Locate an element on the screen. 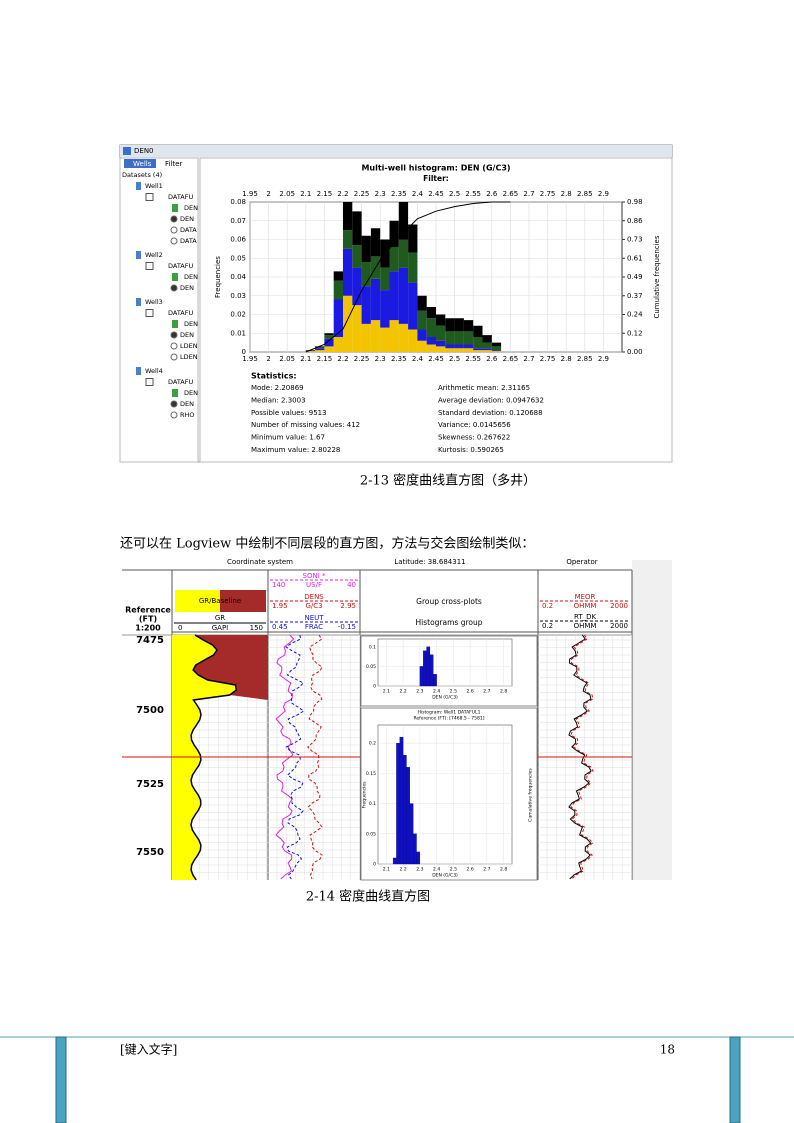  header-top: Operator is located at coordinates (581, 562).